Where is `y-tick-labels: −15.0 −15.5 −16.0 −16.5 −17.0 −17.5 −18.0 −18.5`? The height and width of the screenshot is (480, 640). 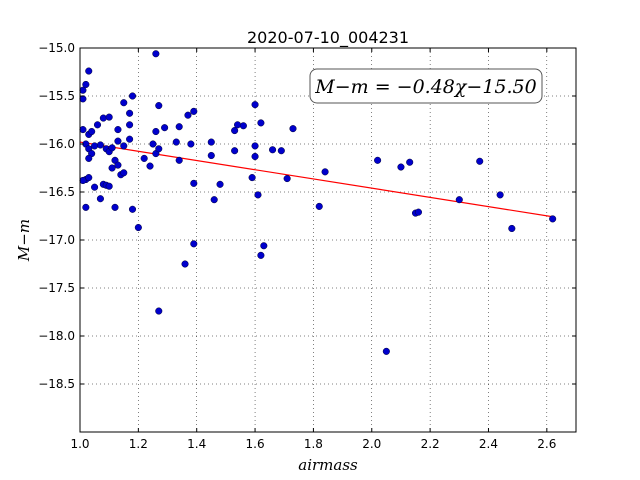 y-tick-labels: −15.0 −15.5 −16.0 −16.5 −17.0 −17.5 −18.0 −18.5 is located at coordinates (56, 216).